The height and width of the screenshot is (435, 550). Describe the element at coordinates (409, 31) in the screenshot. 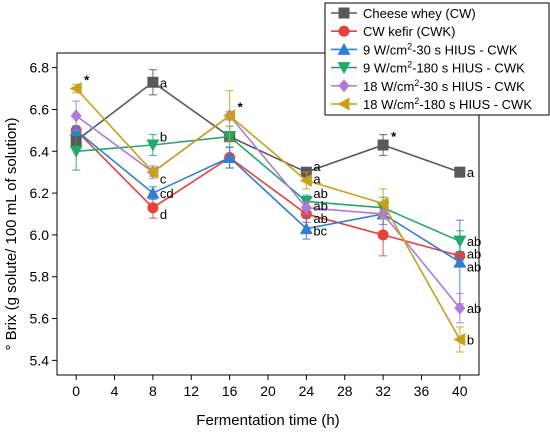

I see `legend-label: CW kefir (CWK)` at that location.